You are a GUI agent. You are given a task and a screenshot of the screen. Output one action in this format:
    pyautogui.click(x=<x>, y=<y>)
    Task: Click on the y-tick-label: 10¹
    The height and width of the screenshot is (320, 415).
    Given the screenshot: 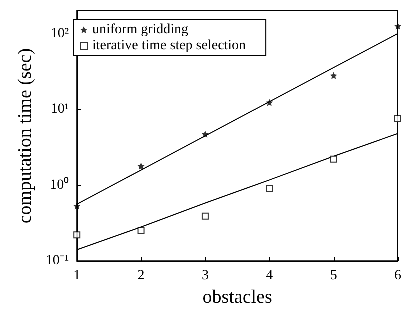 What is the action you would take?
    pyautogui.click(x=60, y=110)
    